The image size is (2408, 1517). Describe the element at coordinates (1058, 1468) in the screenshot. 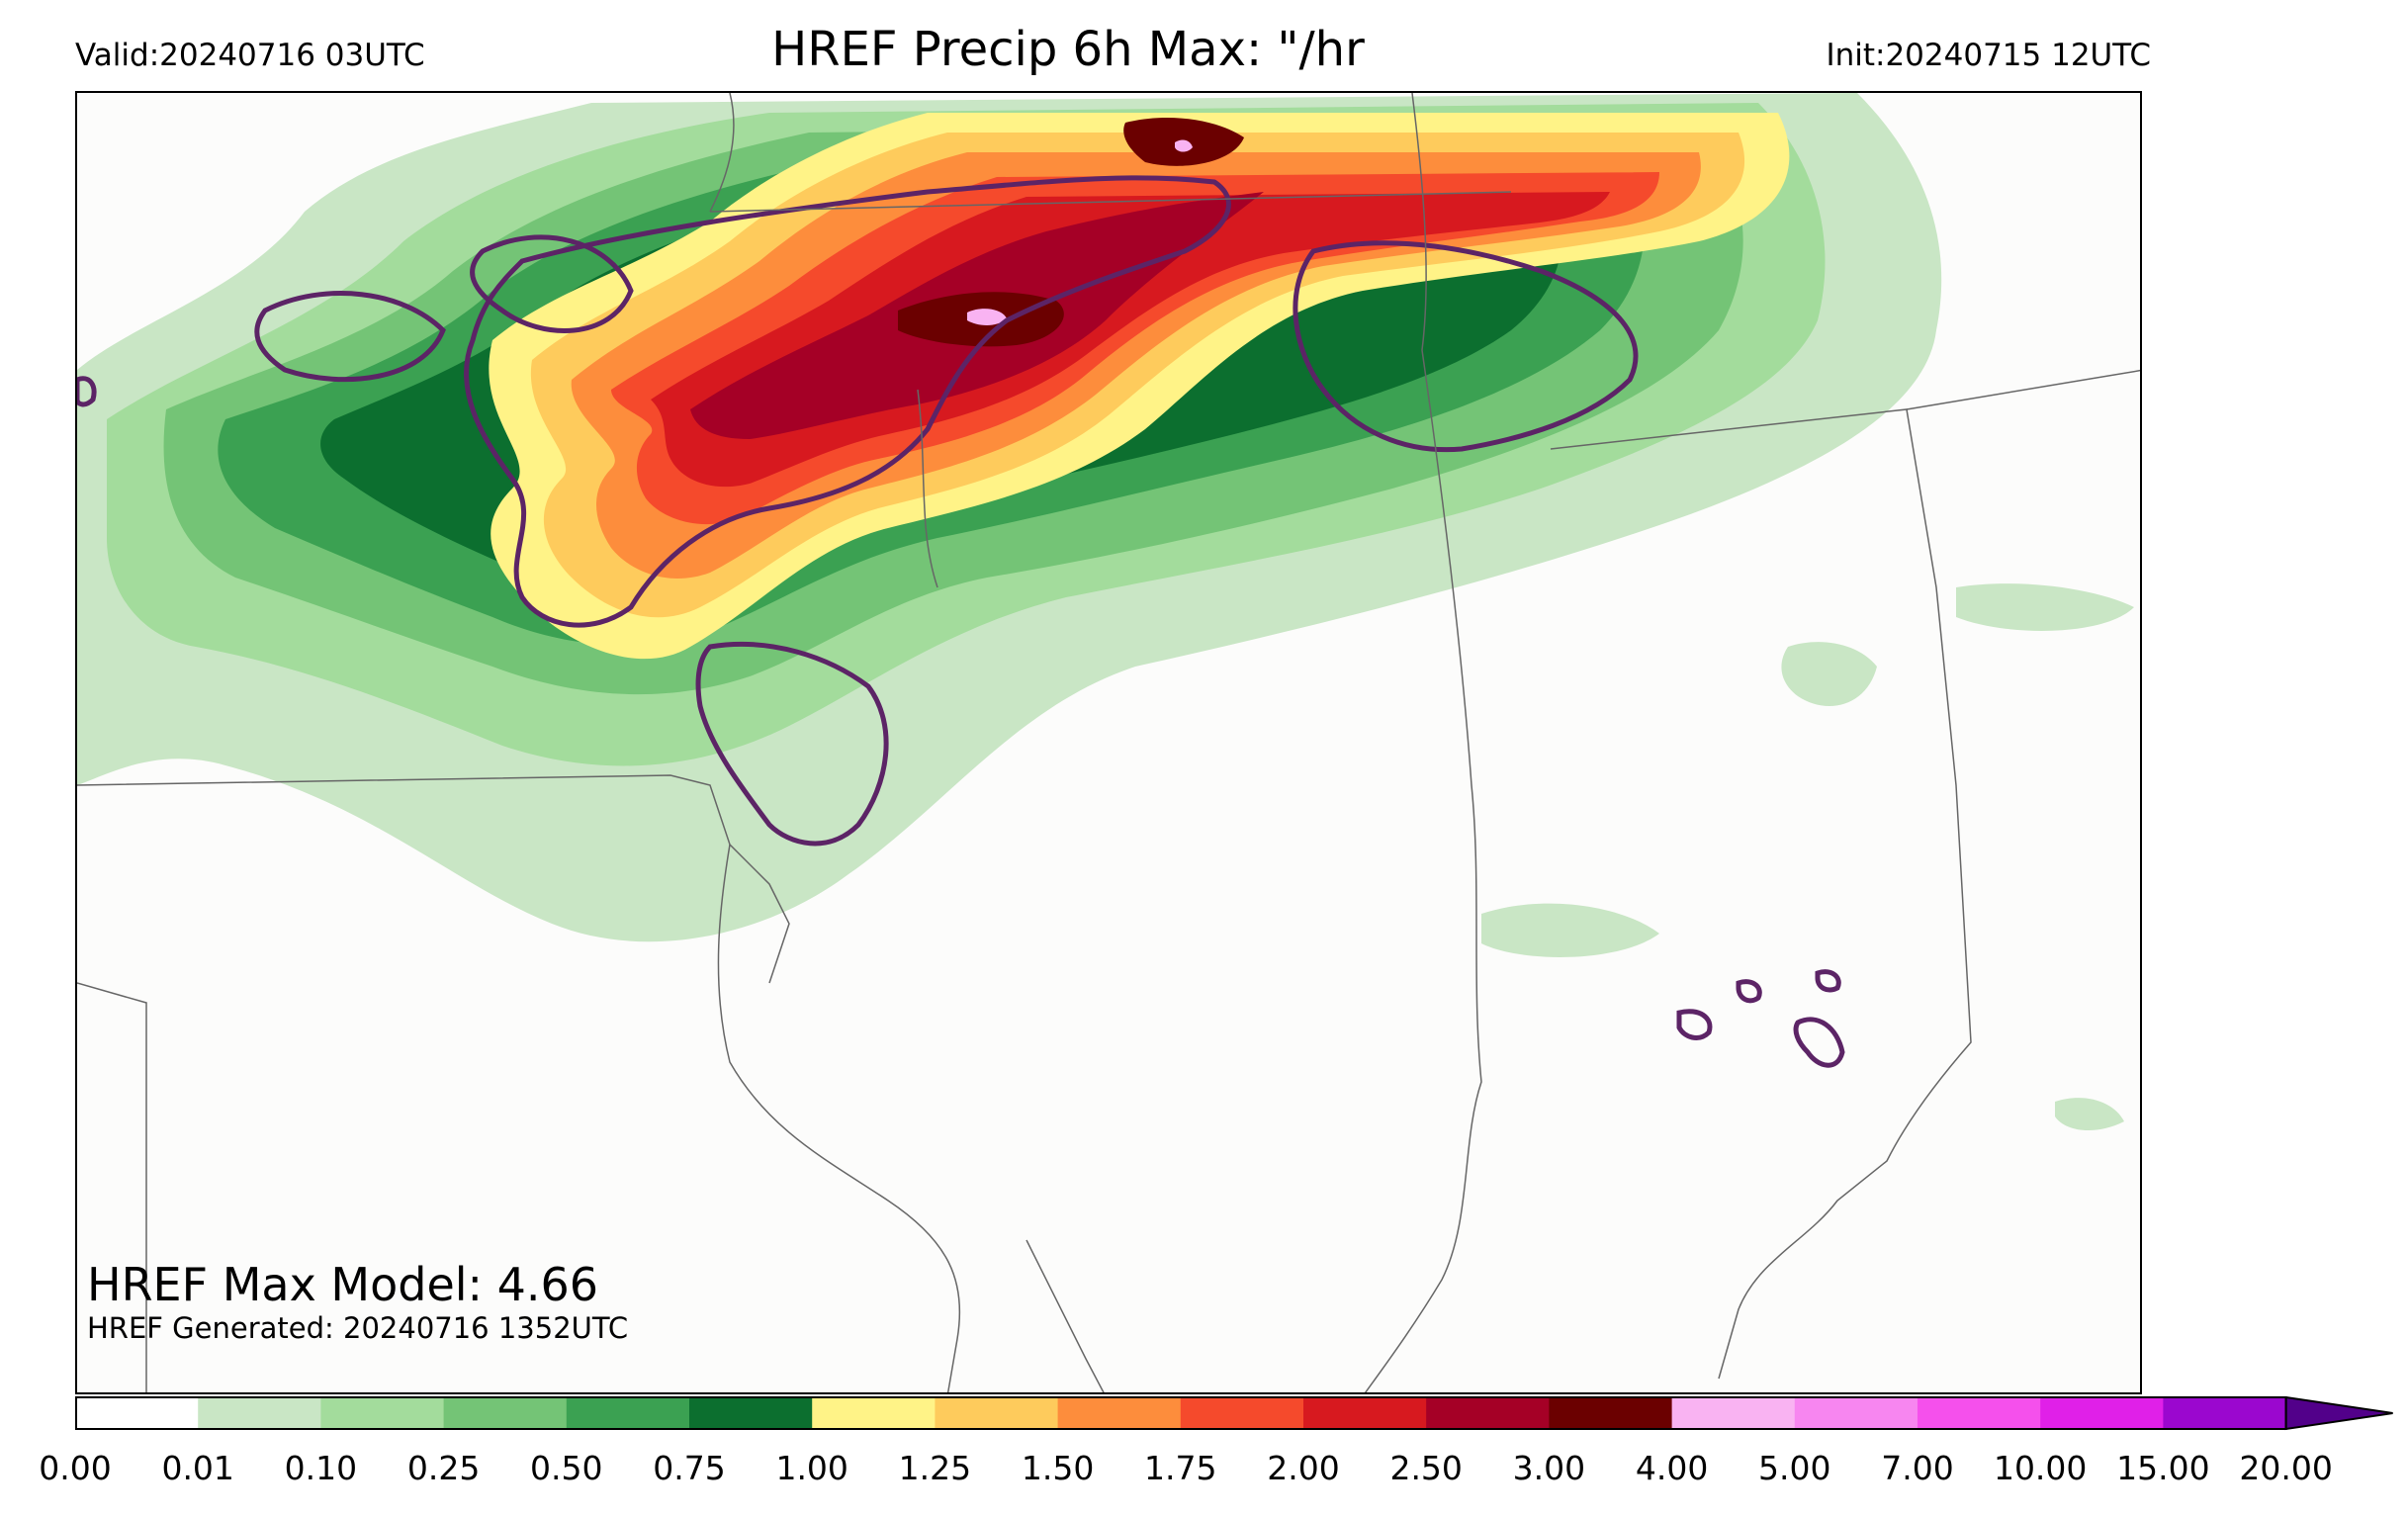

I see `colorbar-tick-label: 1.50` at that location.